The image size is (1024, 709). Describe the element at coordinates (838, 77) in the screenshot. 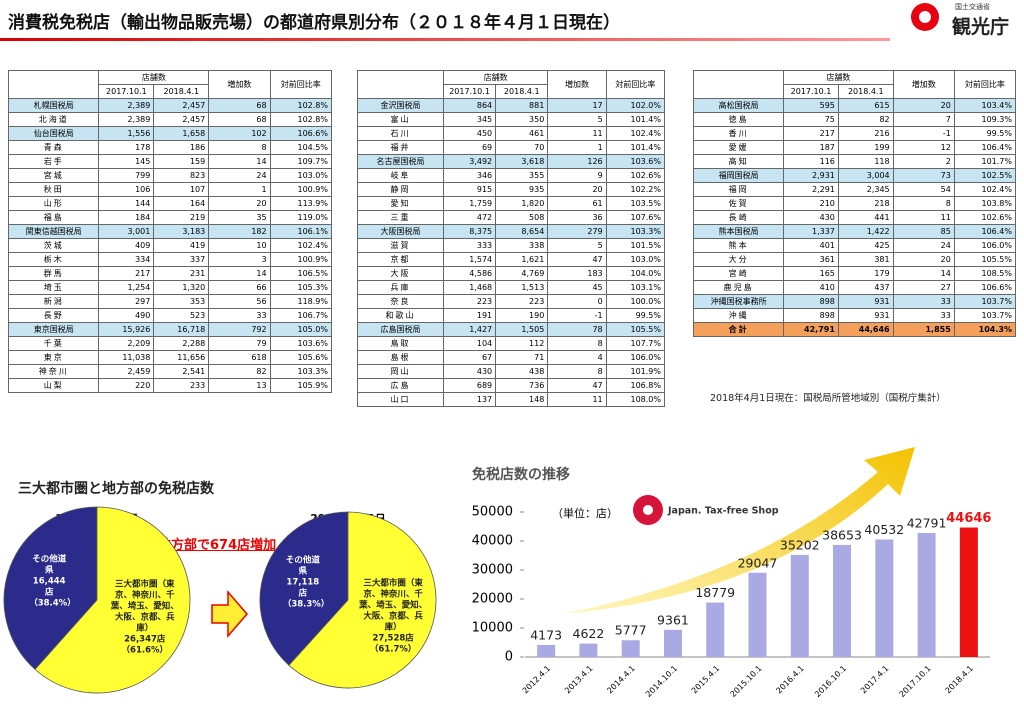

I see `header-cell: 店舗数` at that location.